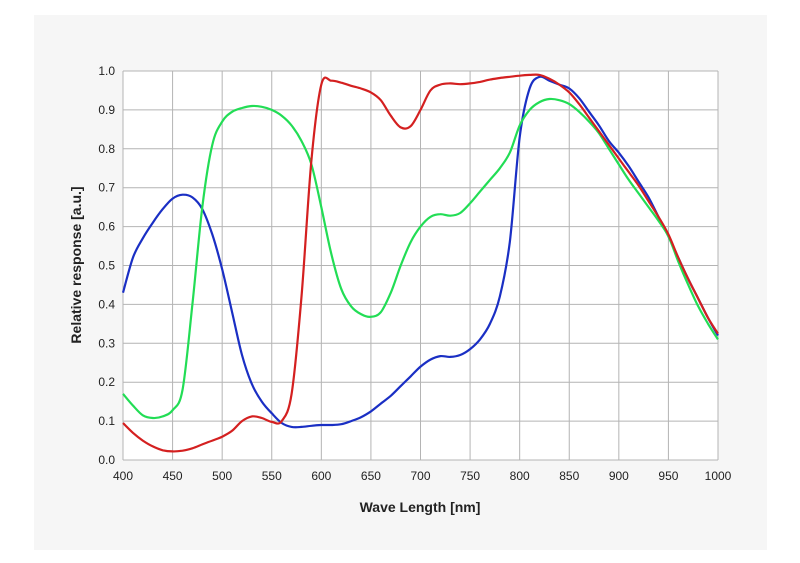  I want to click on y-tick-label: 0.9, so click(106, 110).